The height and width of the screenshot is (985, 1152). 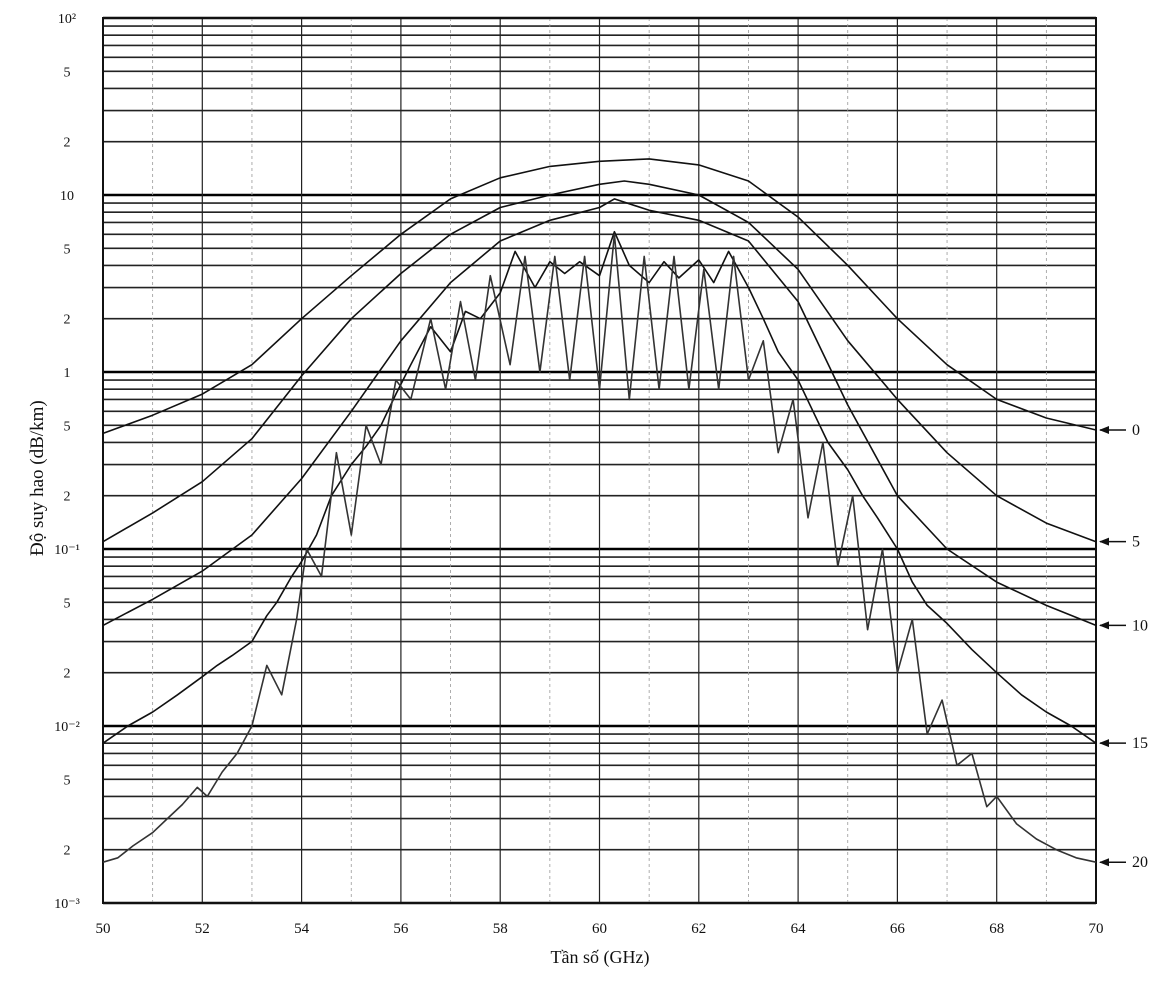 I want to click on x-tick-label: 70, so click(x=1096, y=929).